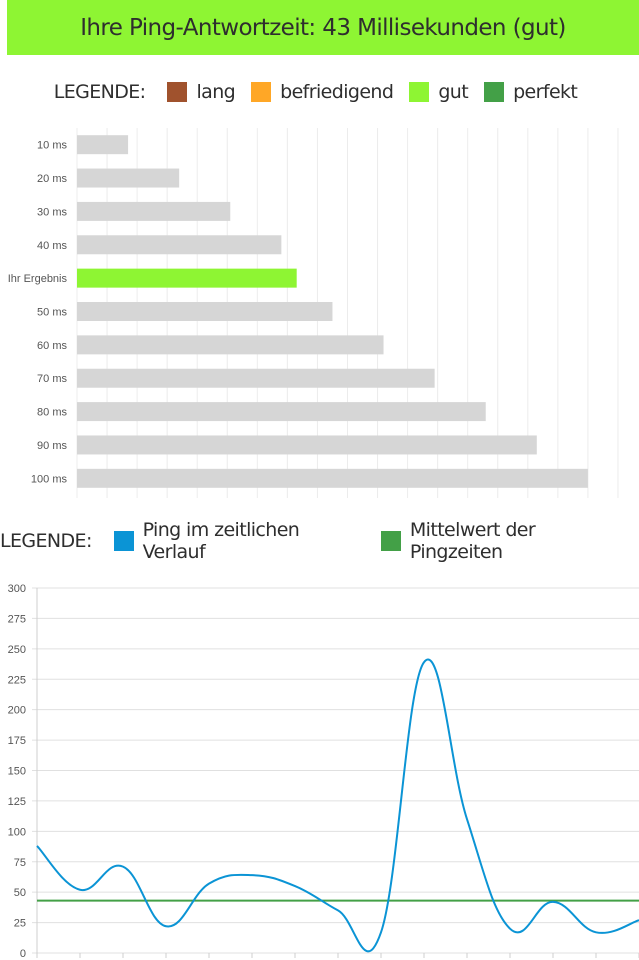 This screenshot has width=639, height=960. Describe the element at coordinates (256, 378) in the screenshot. I see `bar-70-ms` at that location.